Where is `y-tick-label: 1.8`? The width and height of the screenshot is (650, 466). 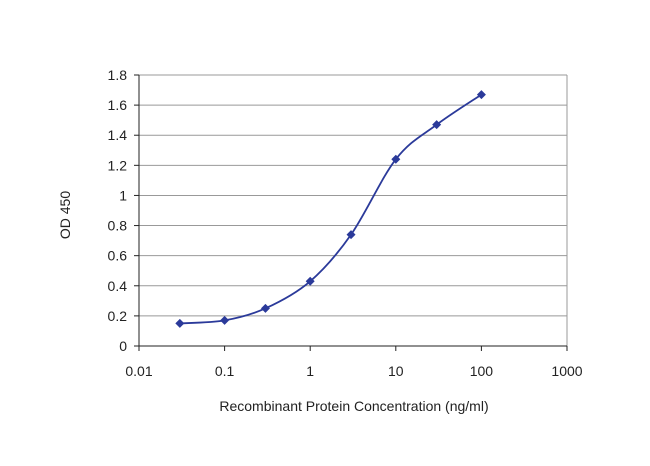
y-tick-label: 1.8 is located at coordinates (118, 75).